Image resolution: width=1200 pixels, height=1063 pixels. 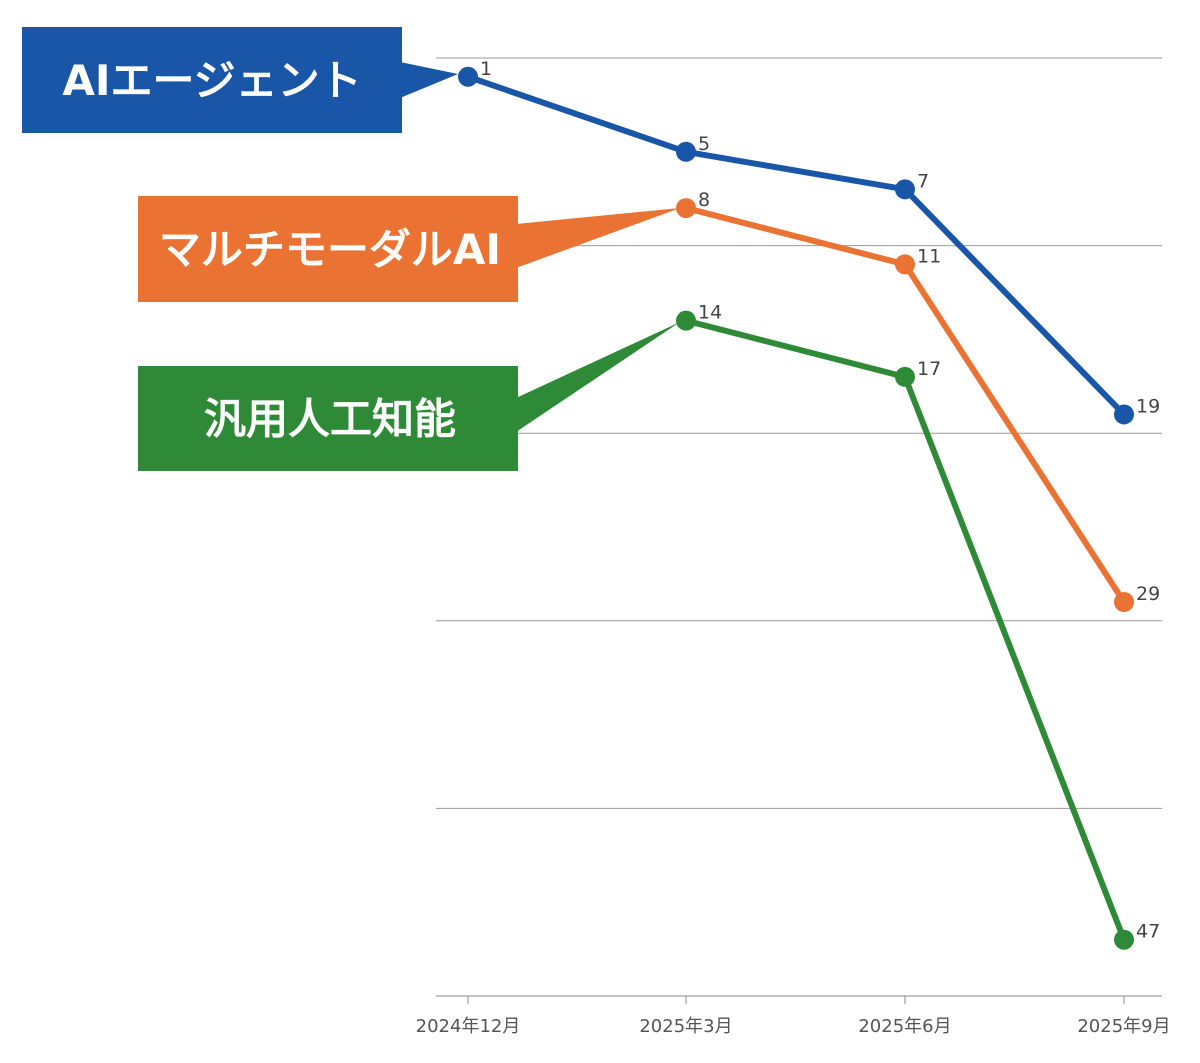 What do you see at coordinates (704, 200) in the screenshot?
I see `data-label: 8` at bounding box center [704, 200].